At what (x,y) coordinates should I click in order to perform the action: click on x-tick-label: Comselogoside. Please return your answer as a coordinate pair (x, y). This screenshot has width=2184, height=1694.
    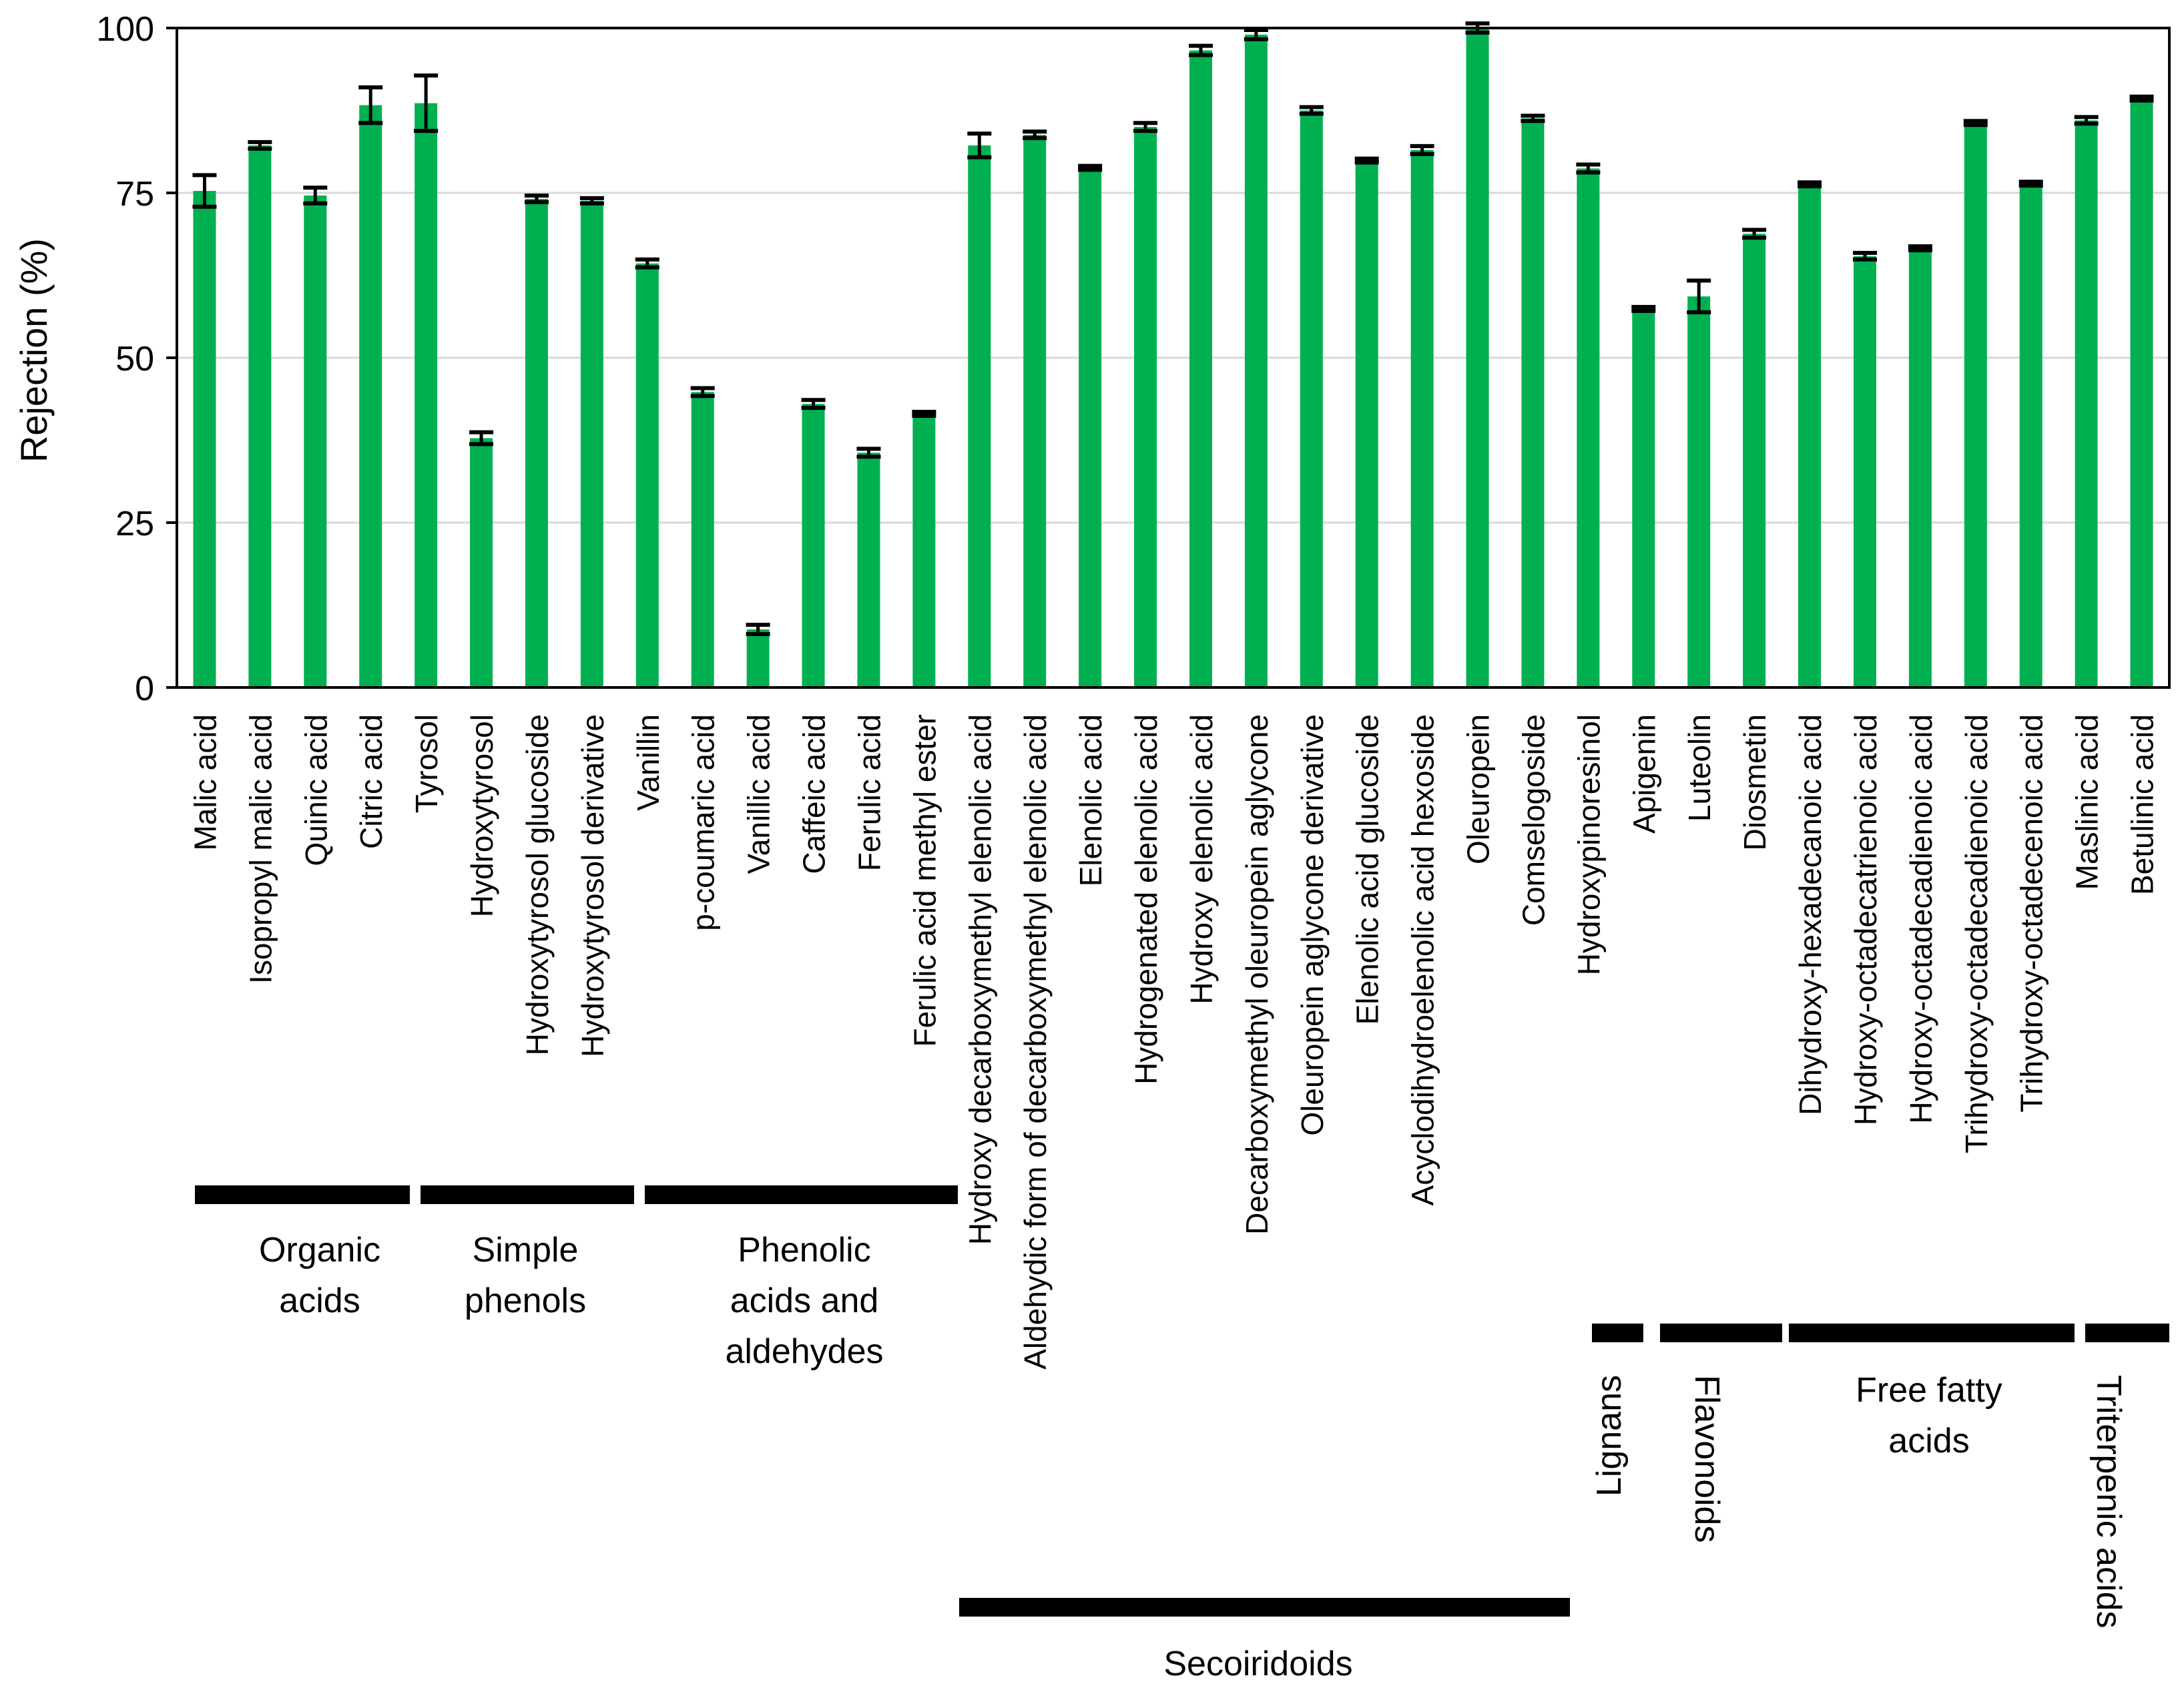
    Looking at the image, I should click on (1533, 820).